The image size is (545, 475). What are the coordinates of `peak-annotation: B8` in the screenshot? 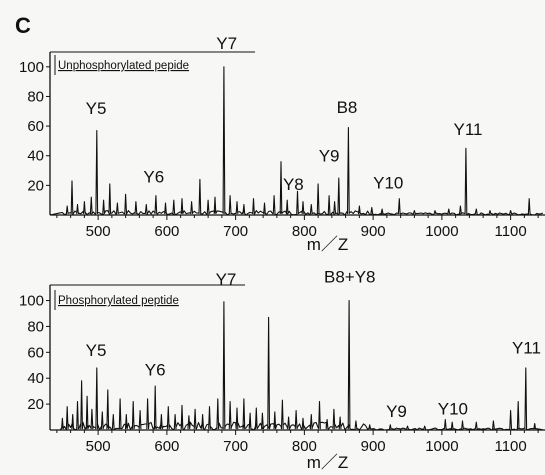 It's located at (347, 107).